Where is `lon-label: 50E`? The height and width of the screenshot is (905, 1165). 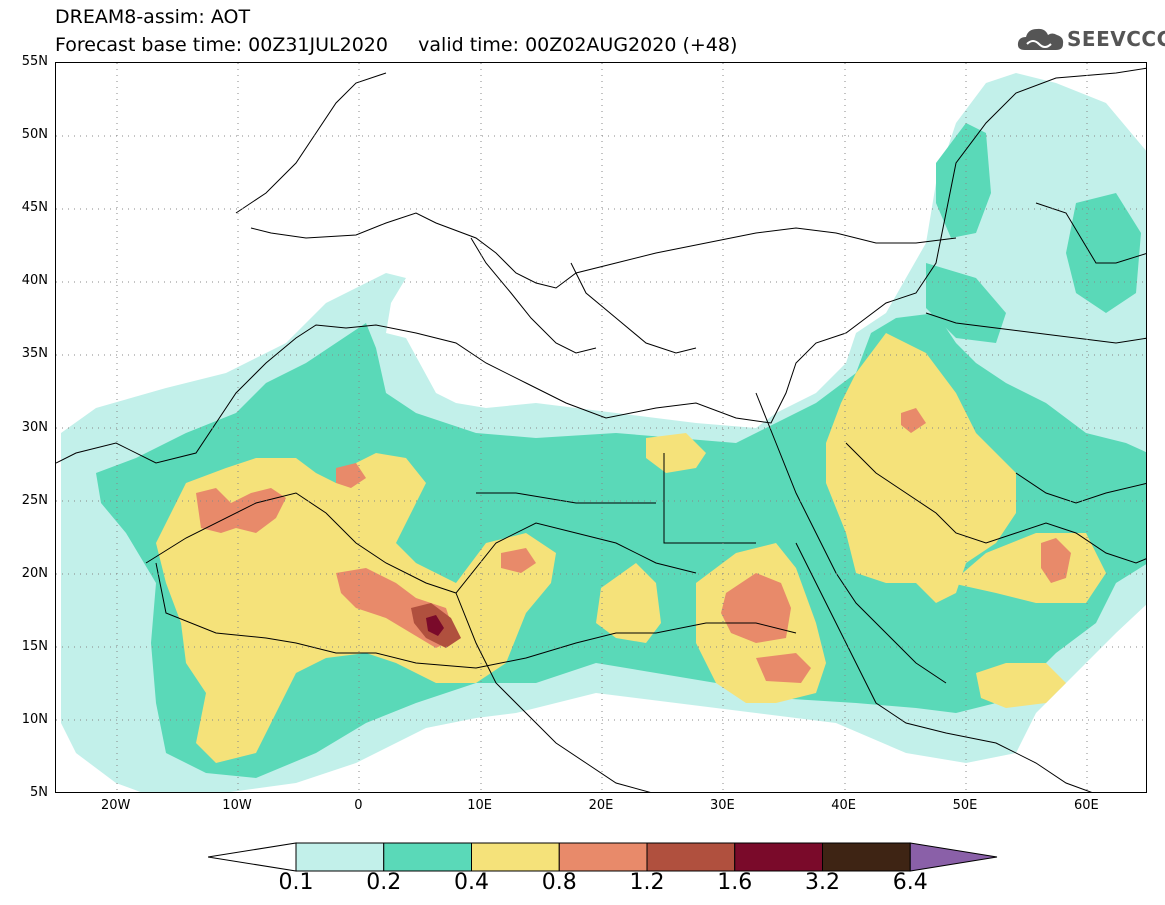
lon-label: 50E is located at coordinates (965, 805).